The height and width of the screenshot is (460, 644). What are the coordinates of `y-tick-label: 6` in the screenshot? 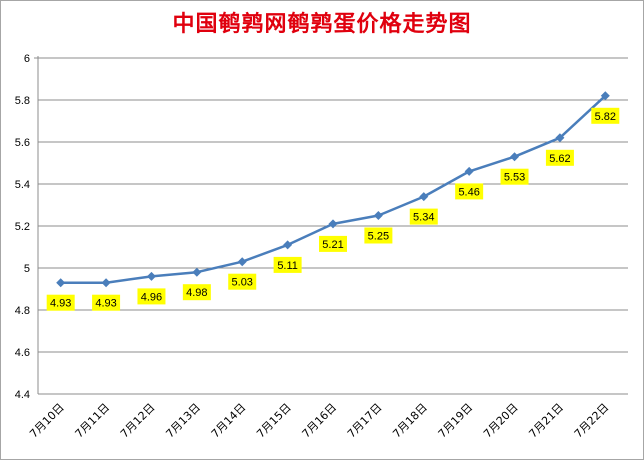 It's located at (27, 59).